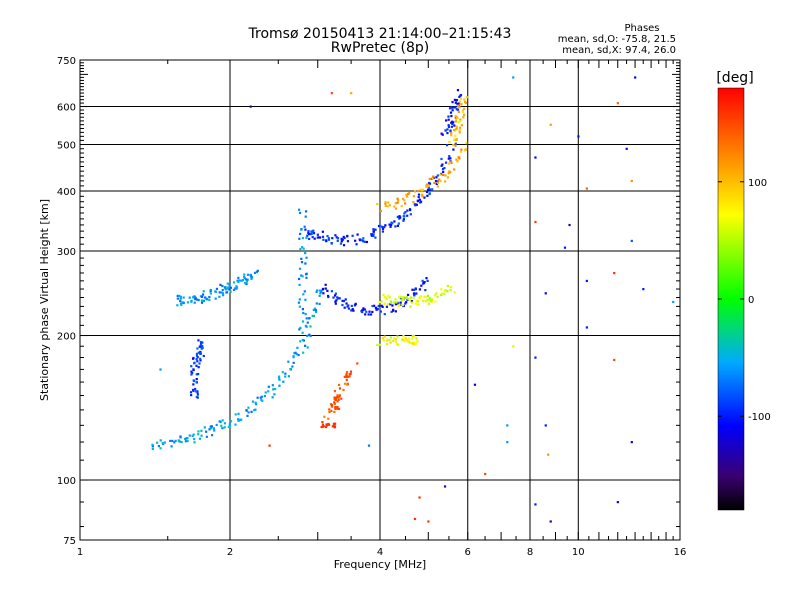  What do you see at coordinates (380, 48) in the screenshot?
I see `chart-subtitle: RwPretec (8p)` at bounding box center [380, 48].